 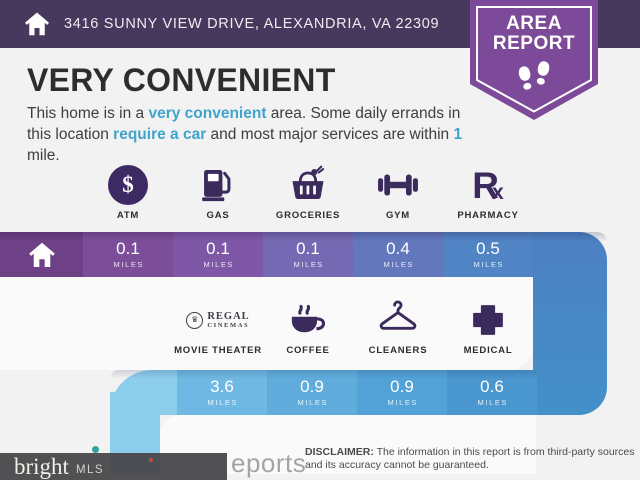 I want to click on service-label-gas: GAS, so click(x=218, y=215).